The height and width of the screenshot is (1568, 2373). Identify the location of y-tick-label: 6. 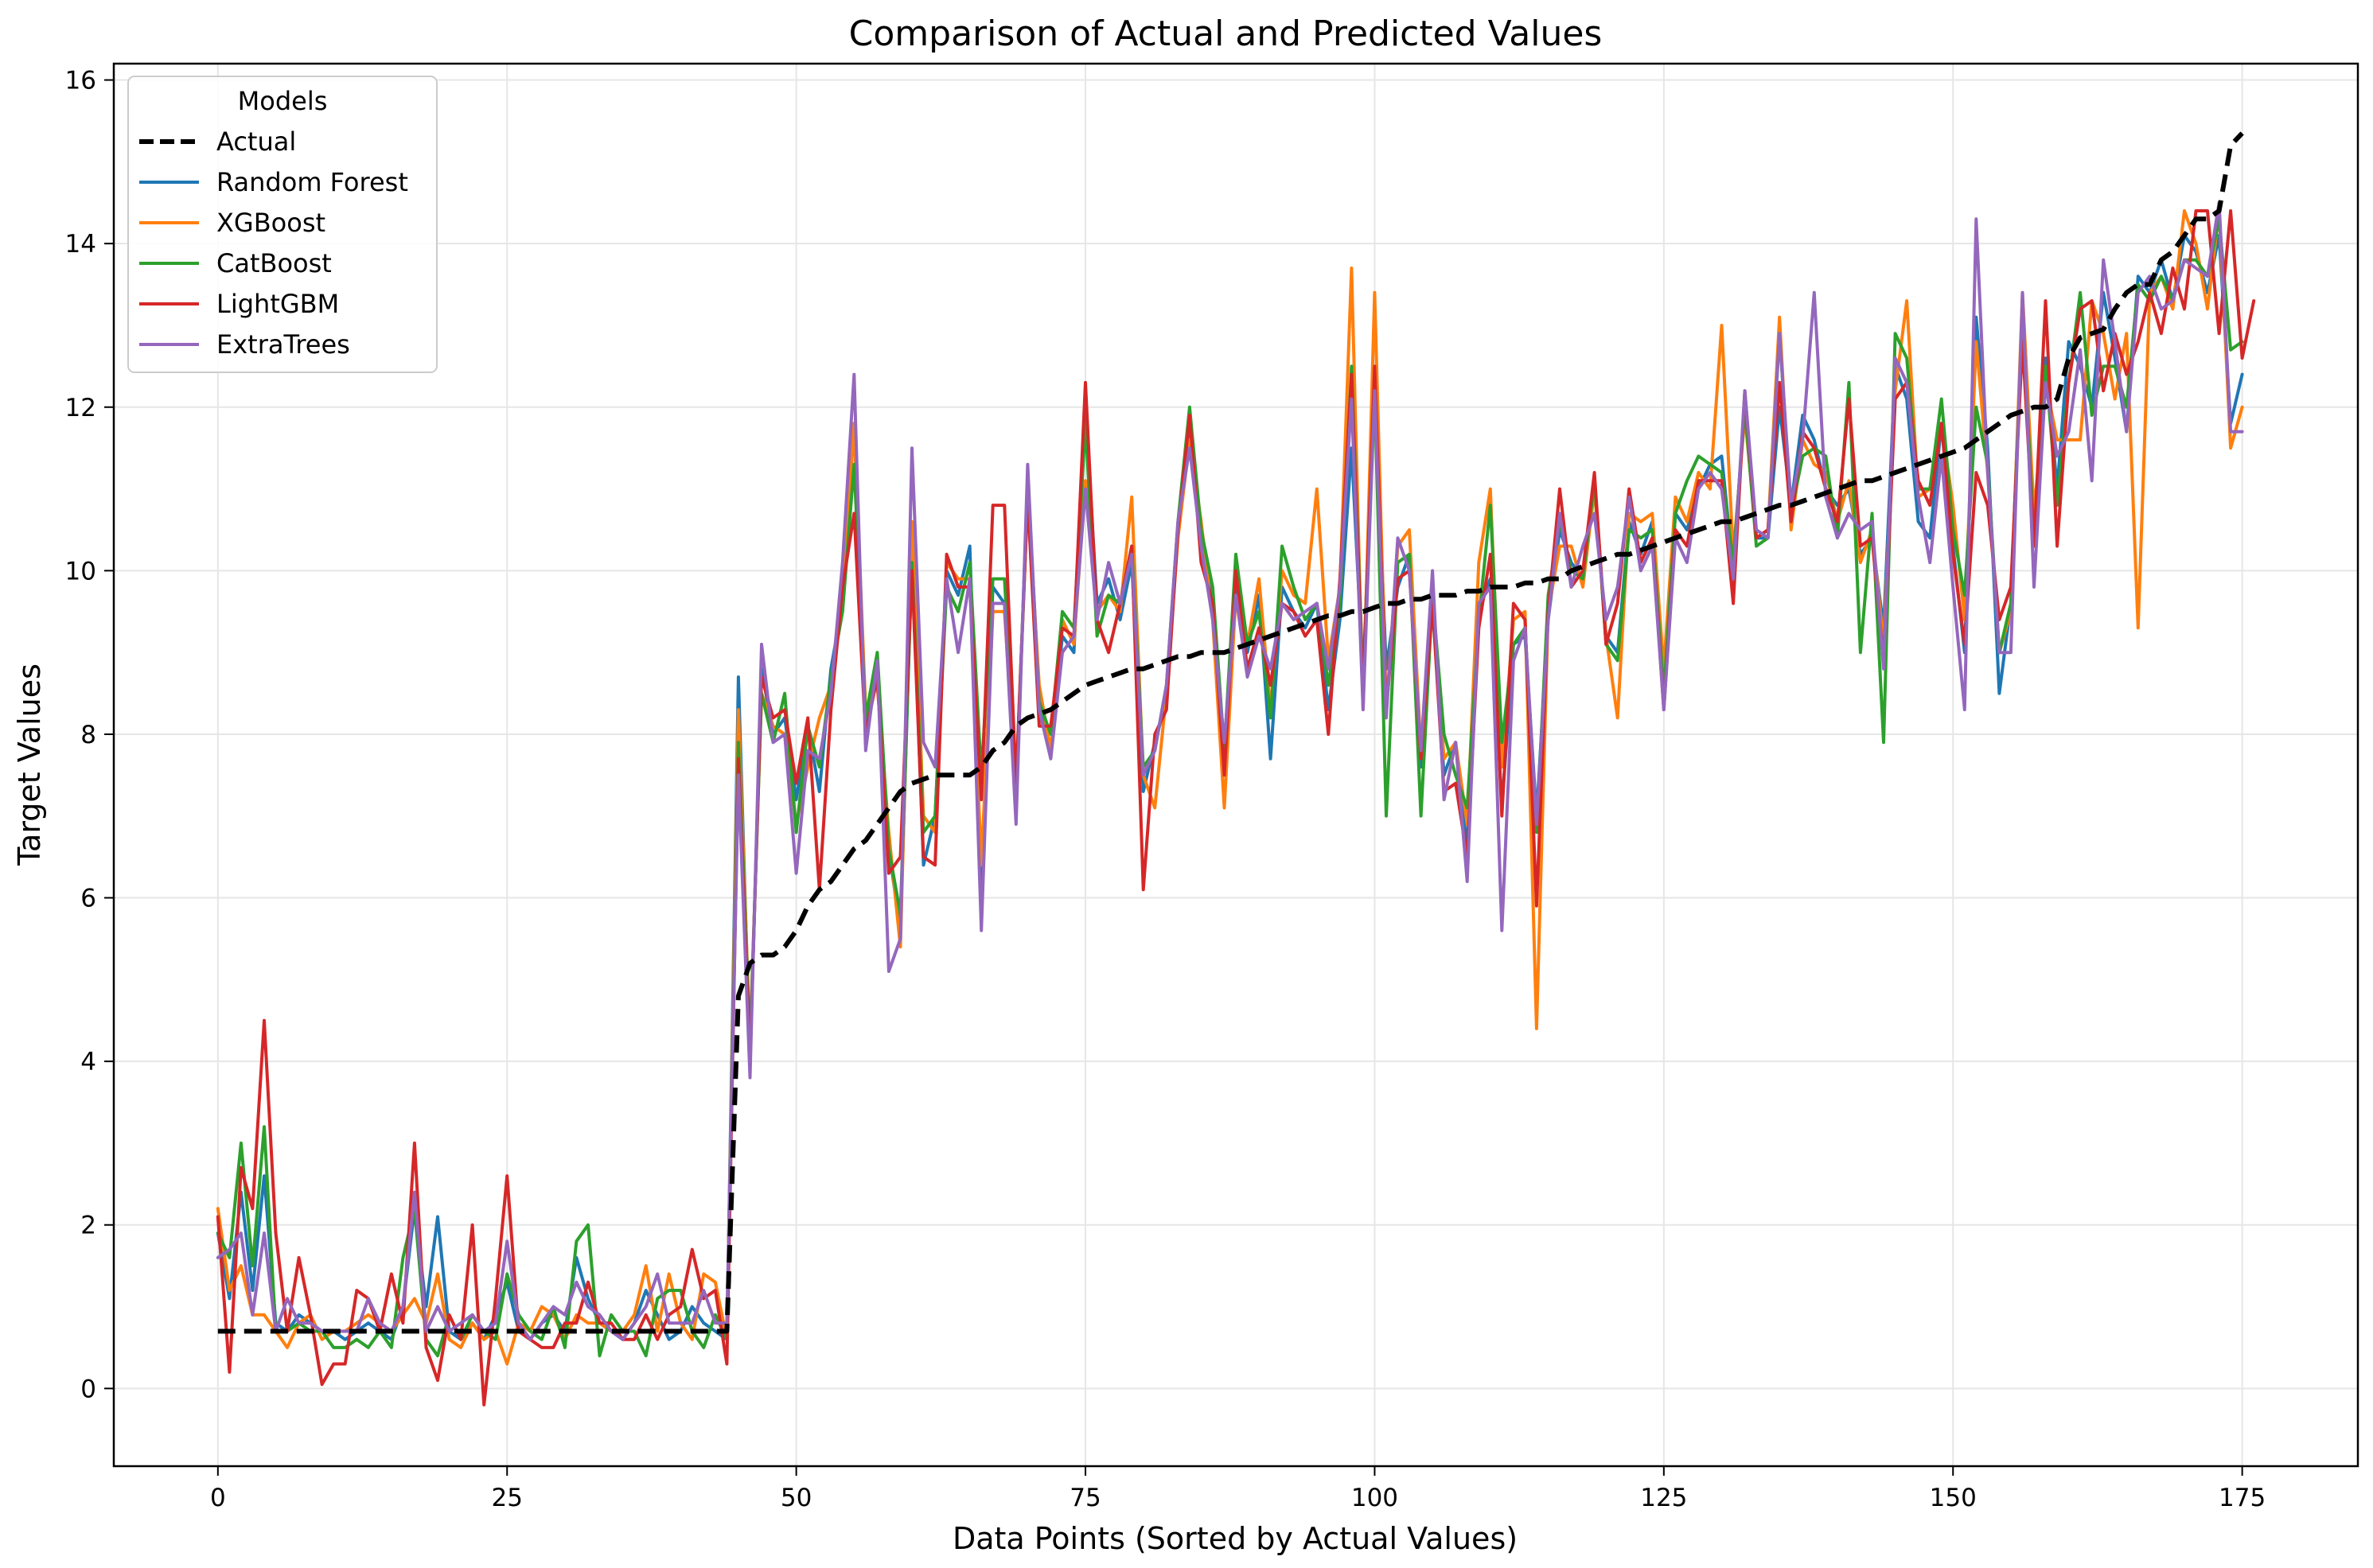
(88, 899).